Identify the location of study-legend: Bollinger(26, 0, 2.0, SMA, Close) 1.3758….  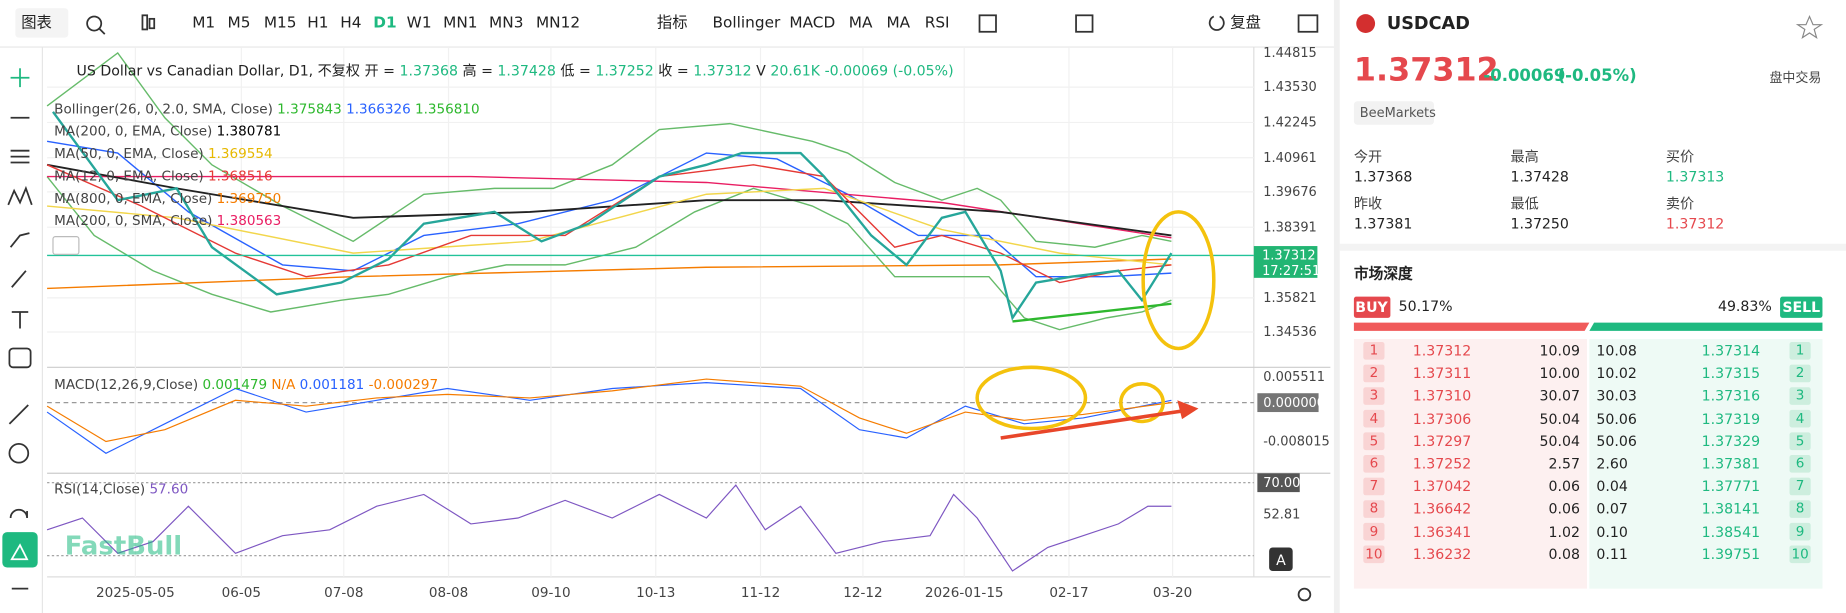
(266, 108).